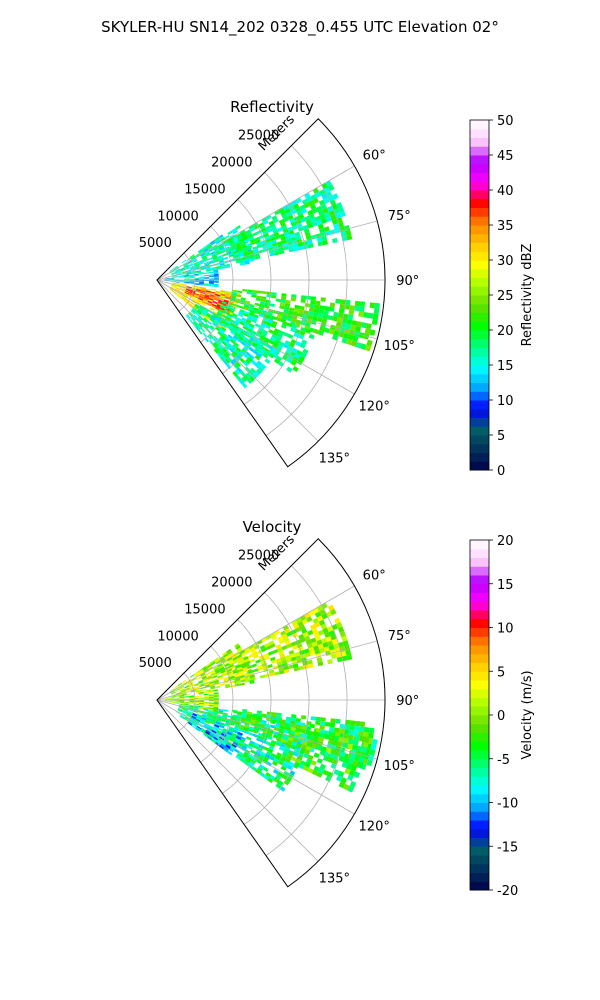 Image resolution: width=600 pixels, height=1000 pixels. I want to click on azimuth-tick-label: 135°, so click(334, 458).